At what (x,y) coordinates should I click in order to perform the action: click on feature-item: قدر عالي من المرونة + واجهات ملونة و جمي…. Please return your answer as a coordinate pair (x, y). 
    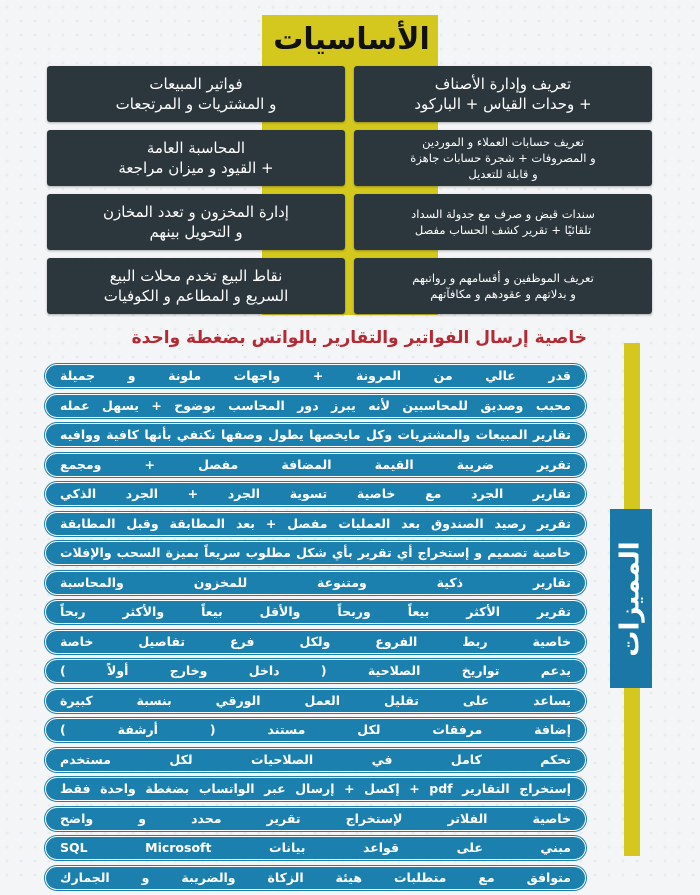
    Looking at the image, I should click on (315, 376).